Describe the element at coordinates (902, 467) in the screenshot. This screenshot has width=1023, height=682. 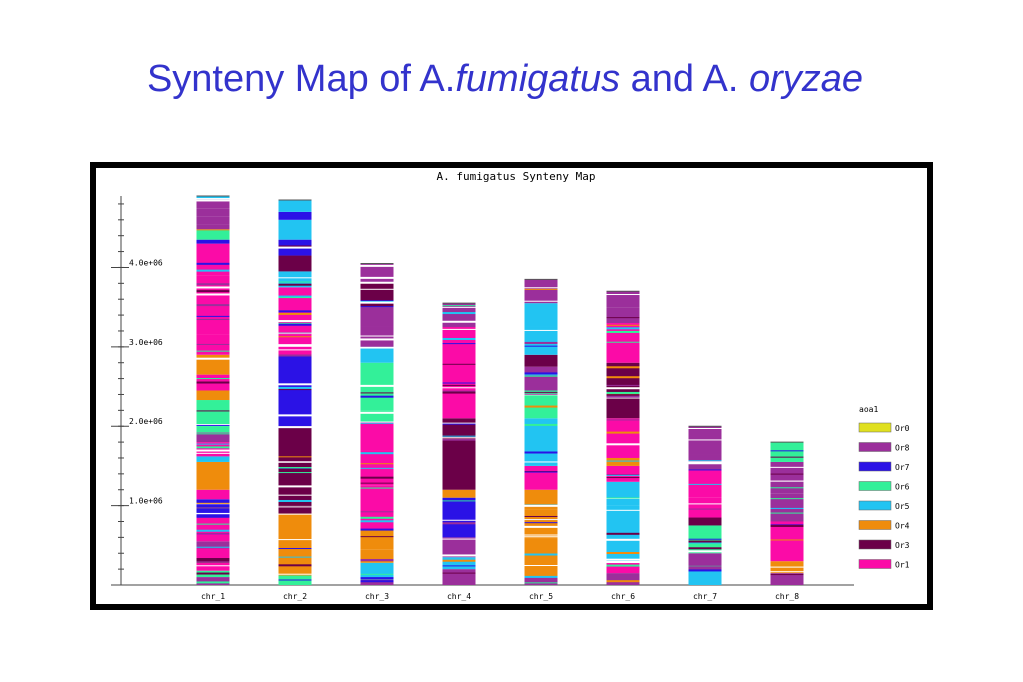
I see `legend-label: Or7` at that location.